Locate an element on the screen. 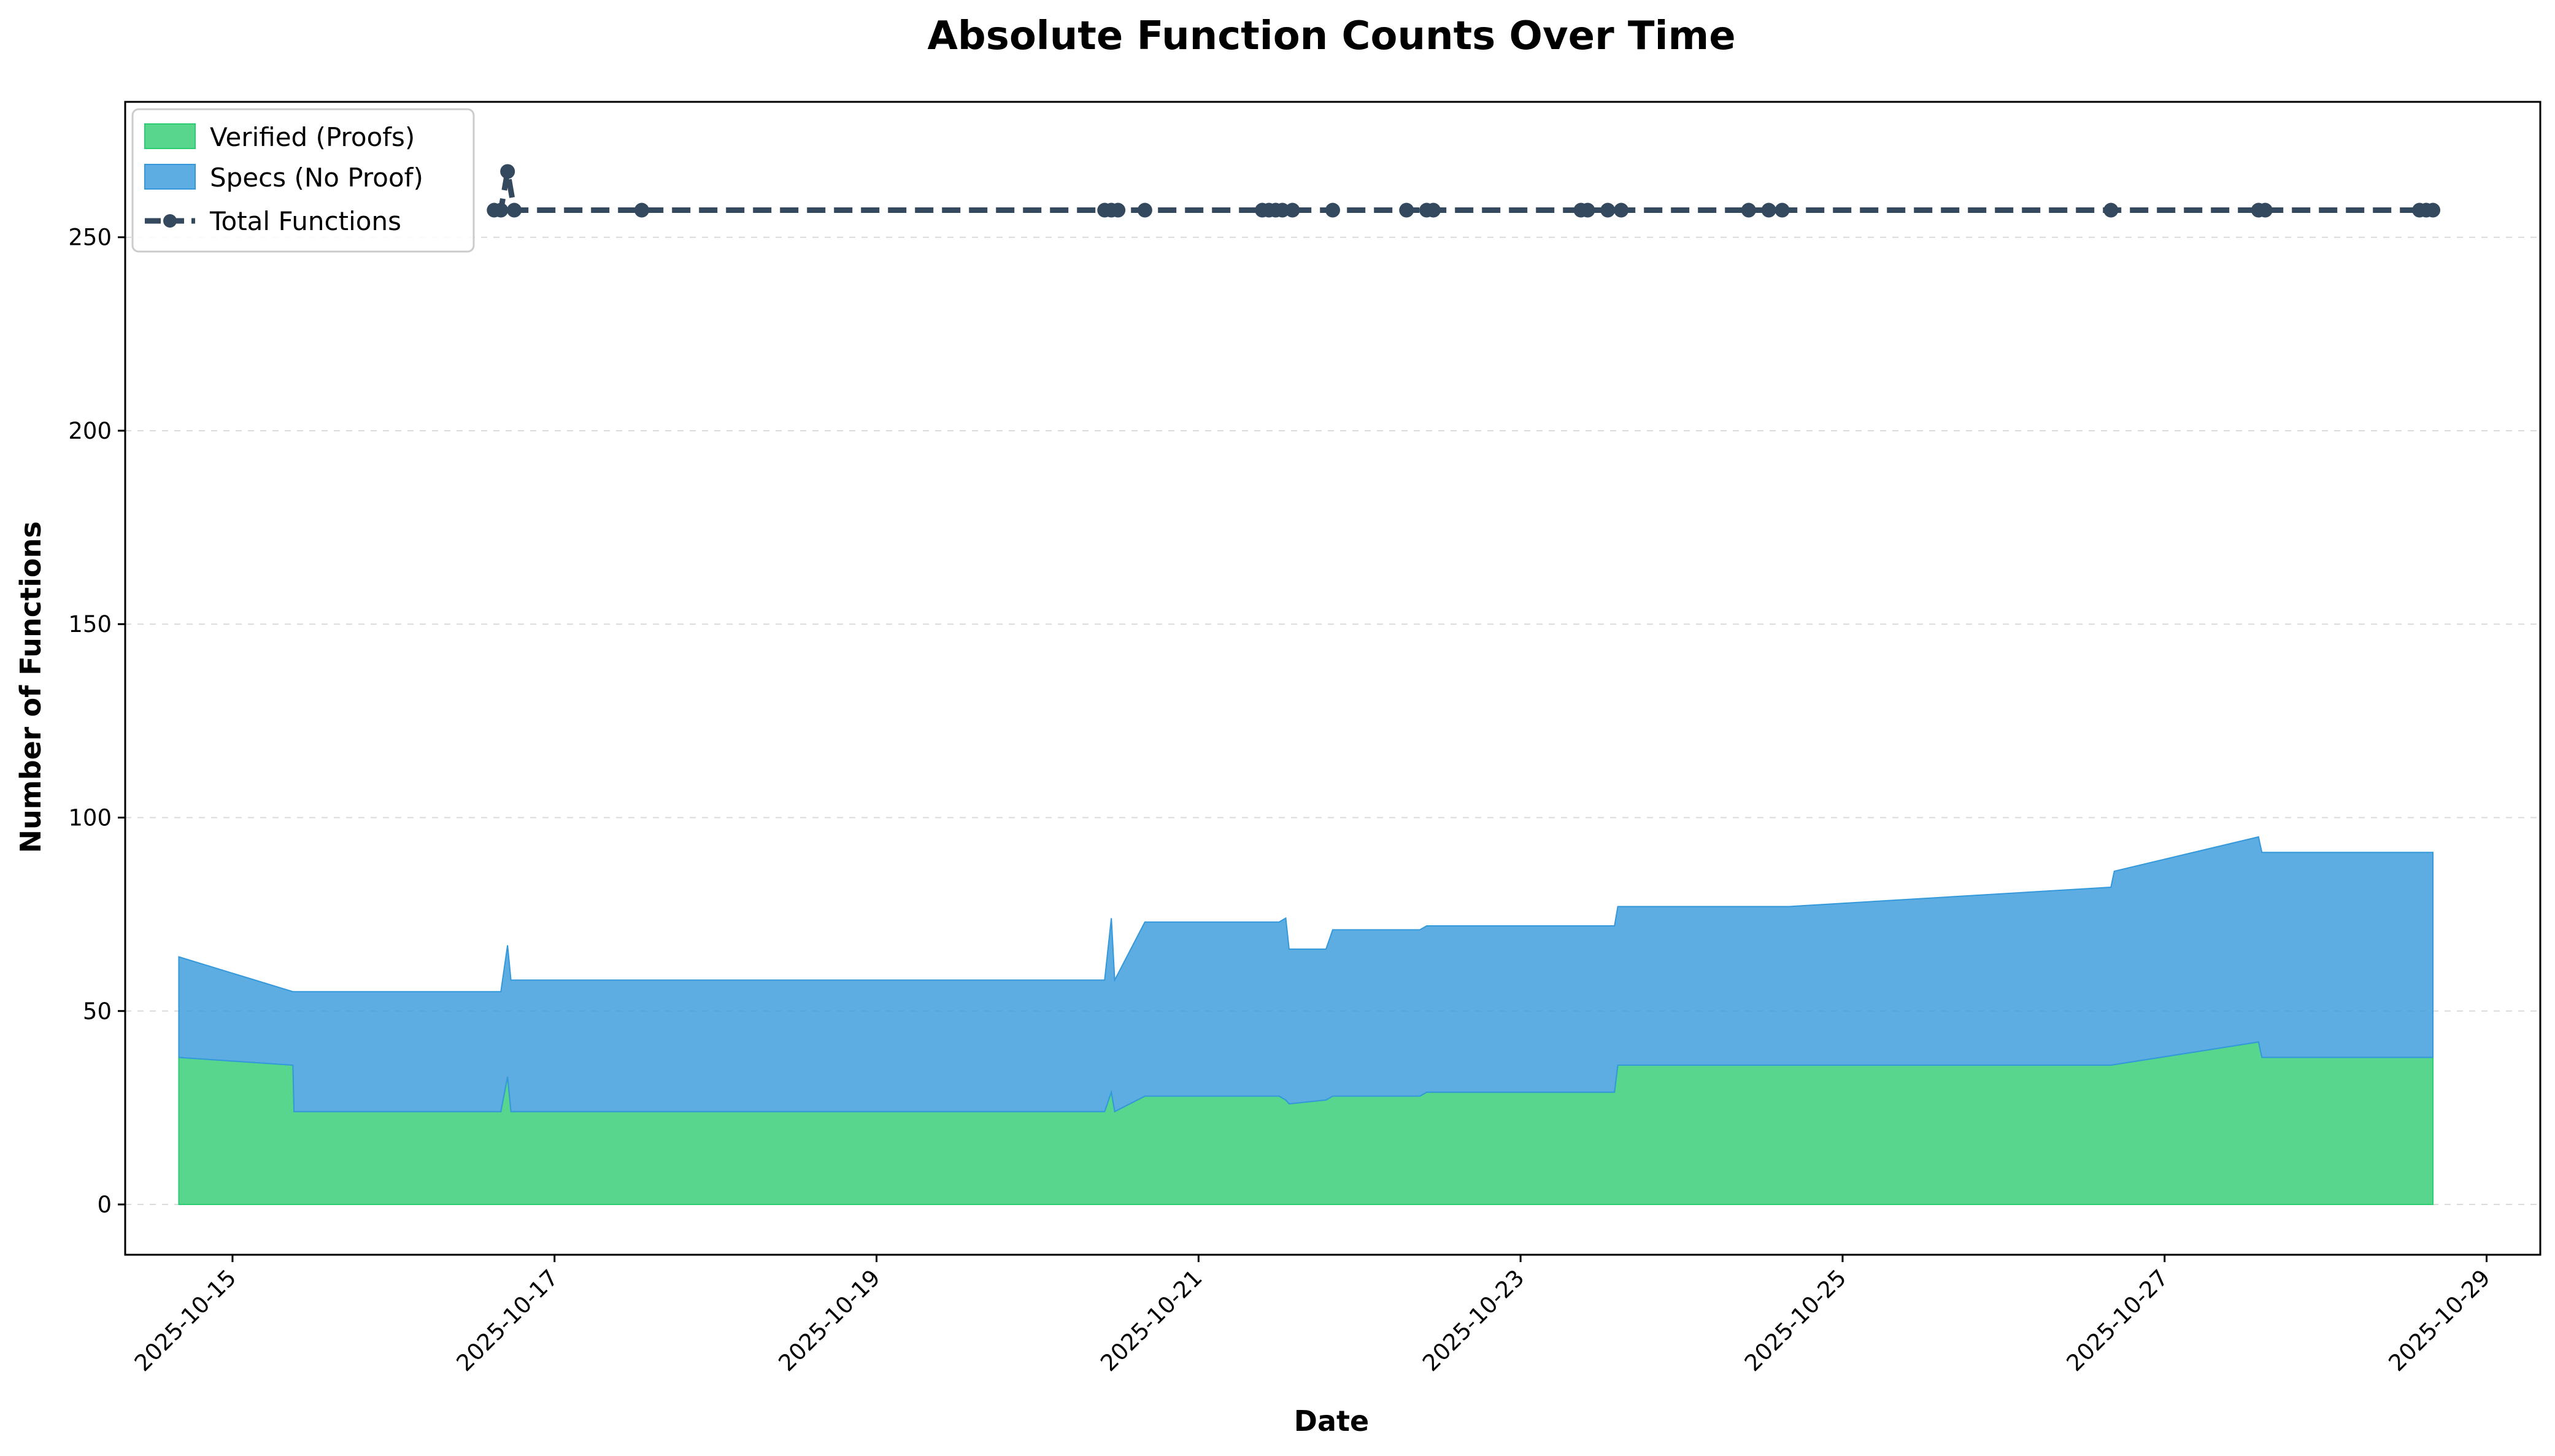 This screenshot has height=1456, width=2555. legend-frame is located at coordinates (303, 180).